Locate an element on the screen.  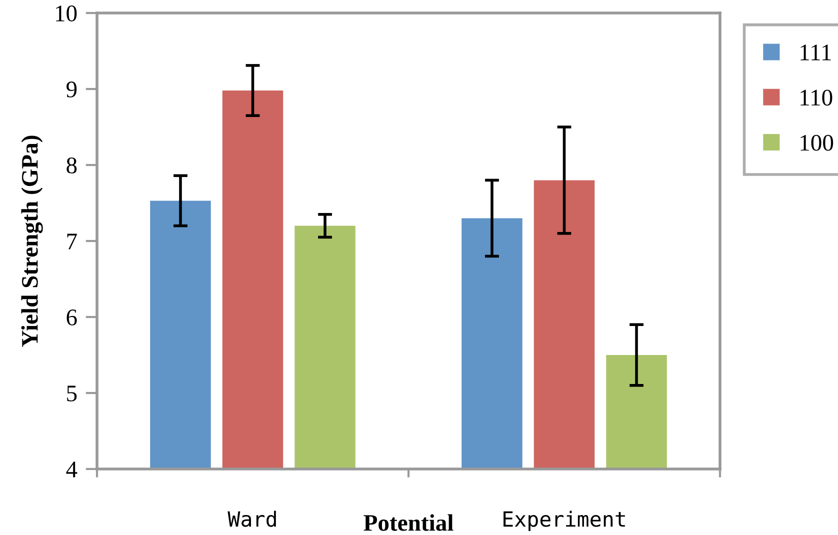
y-tick-label: 4 is located at coordinates (72, 470).